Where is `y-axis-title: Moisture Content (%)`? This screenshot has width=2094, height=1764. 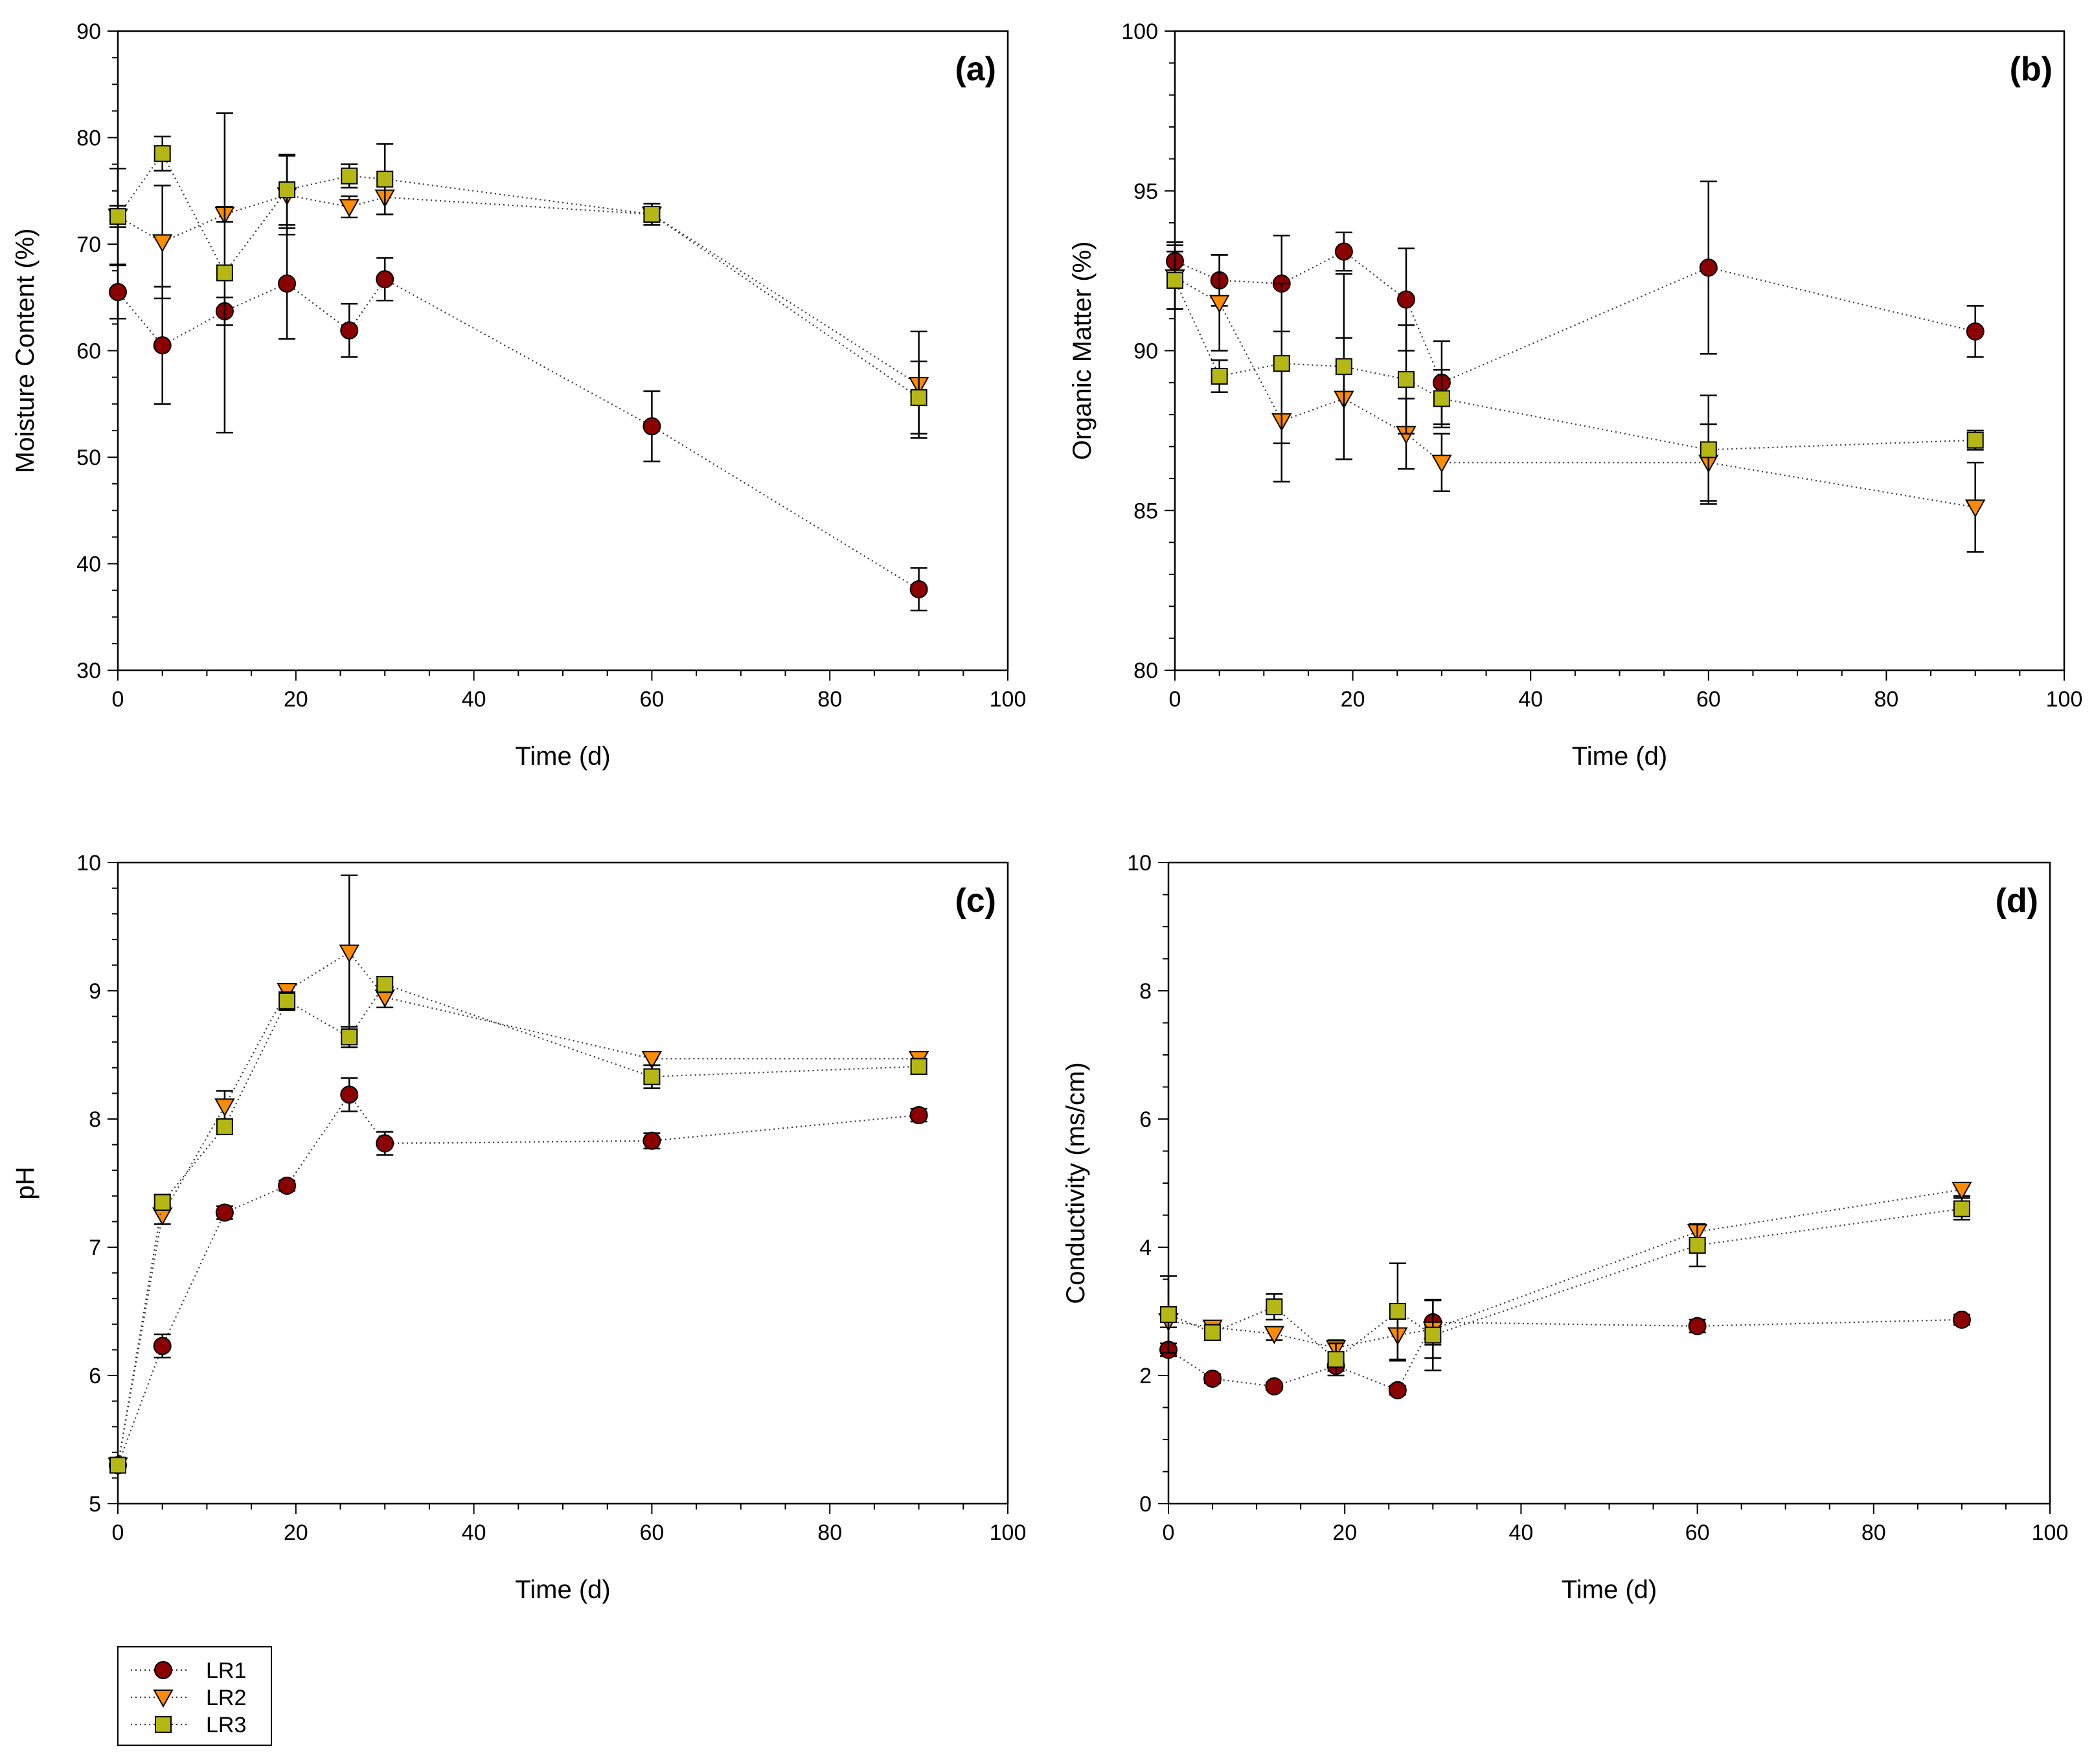 y-axis-title: Moisture Content (%) is located at coordinates (25, 351).